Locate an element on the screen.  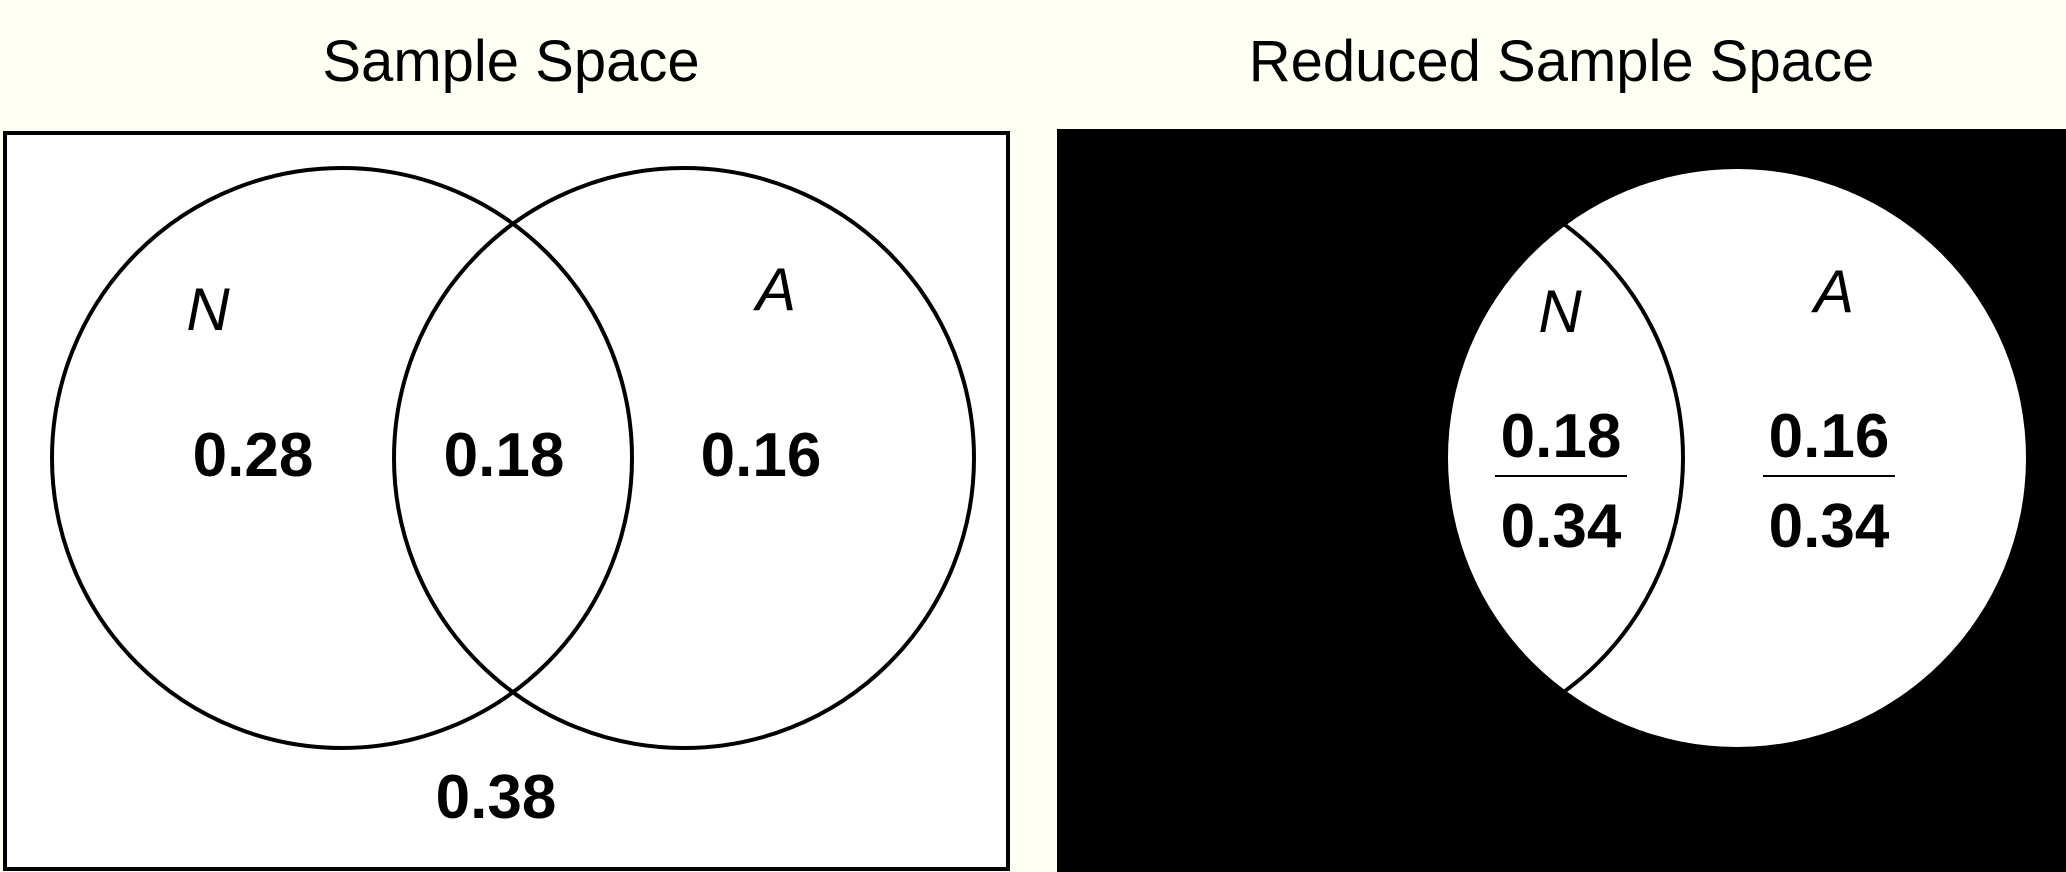
reduced-sample-space-title: Reduced Sample Space is located at coordinates (1561, 61).